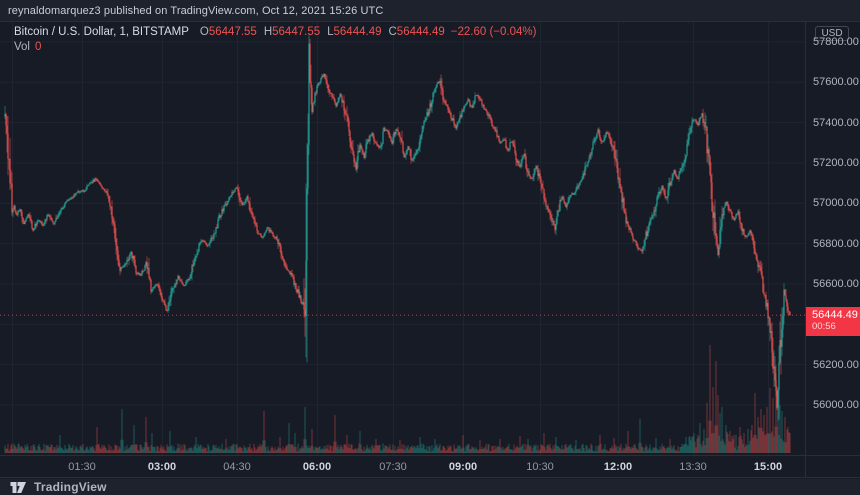 The width and height of the screenshot is (860, 495). I want to click on price-axis-label: 56000.00, so click(836, 404).